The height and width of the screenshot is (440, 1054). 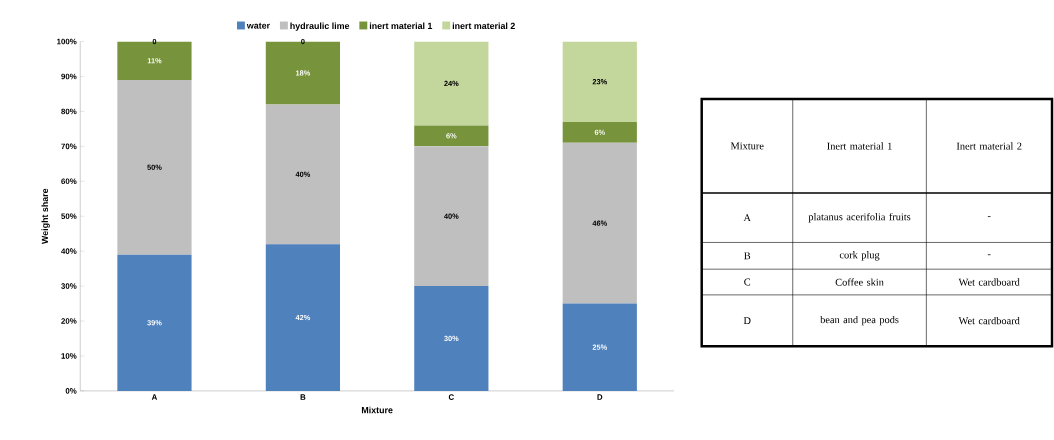 I want to click on text: bean and pea pods, so click(x=859, y=320).